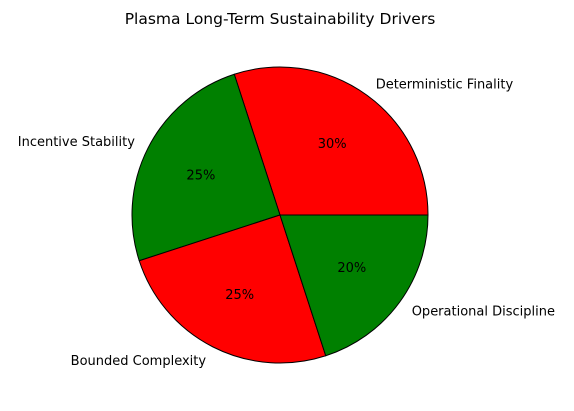  I want to click on slice-label-4: Operational Discipline, so click(483, 312).